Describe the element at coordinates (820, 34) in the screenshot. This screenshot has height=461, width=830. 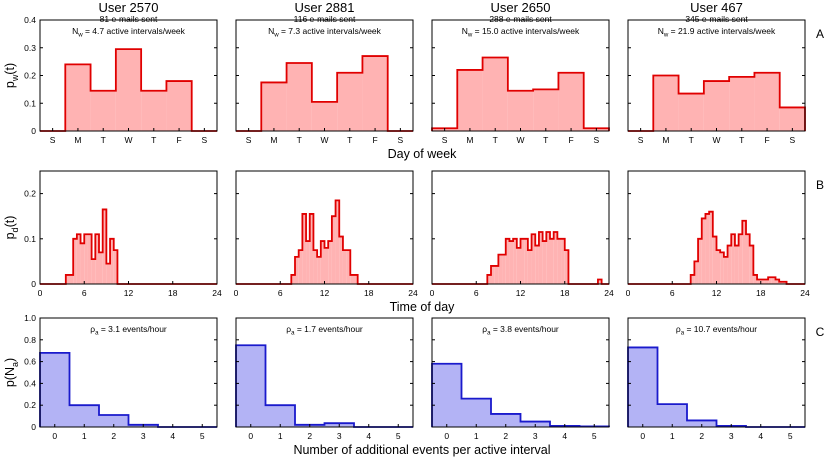
I see `panel-label-A: A` at that location.